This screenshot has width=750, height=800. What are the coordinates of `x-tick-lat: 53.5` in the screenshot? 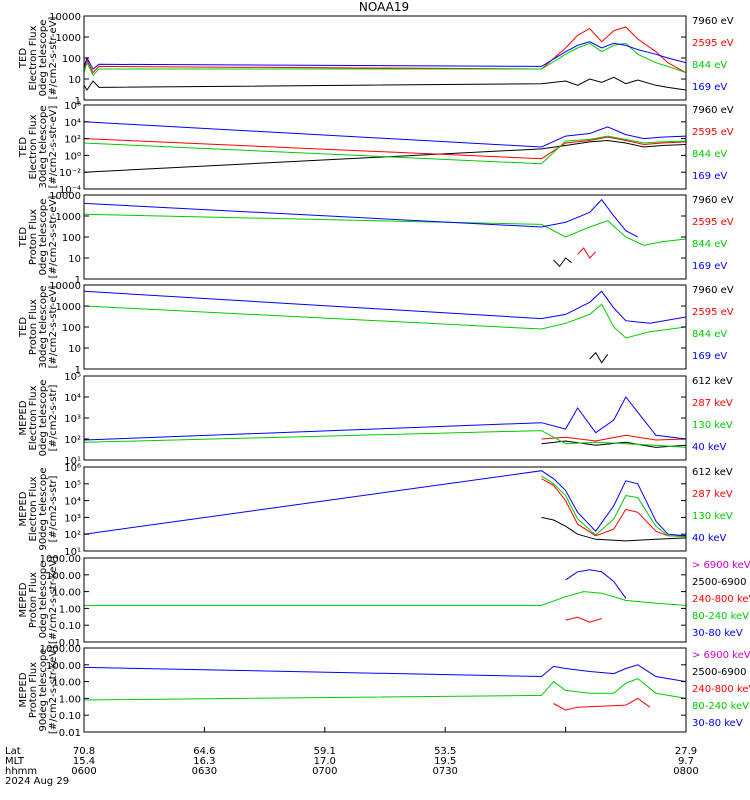 It's located at (445, 751).